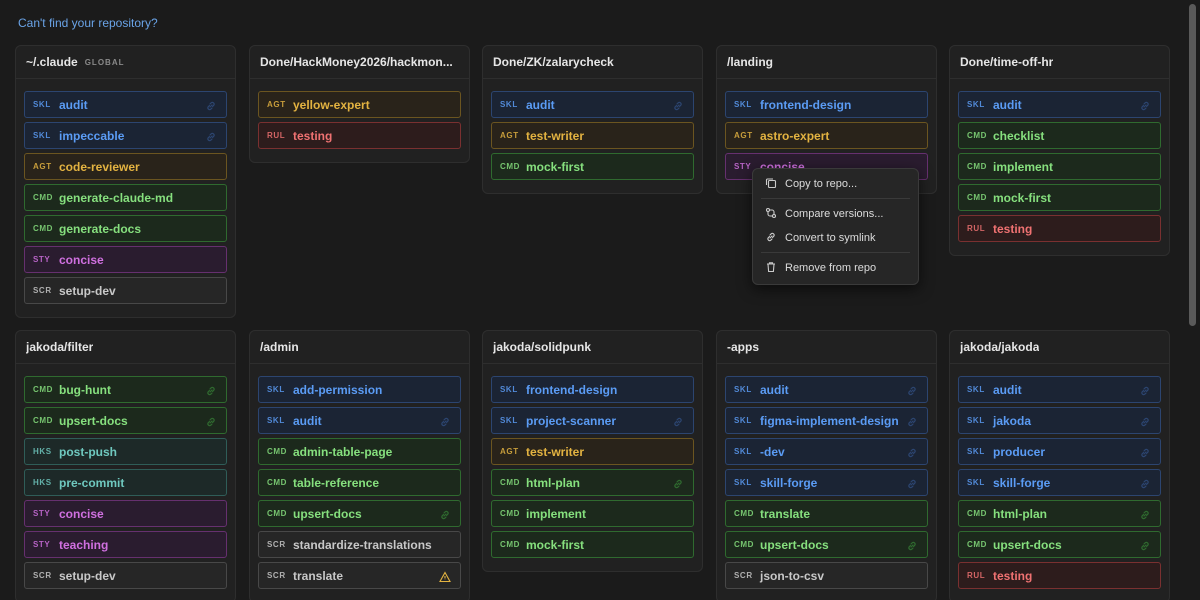 Image resolution: width=1200 pixels, height=600 pixels. What do you see at coordinates (99, 166) in the screenshot?
I see `item-name: code-reviewer` at bounding box center [99, 166].